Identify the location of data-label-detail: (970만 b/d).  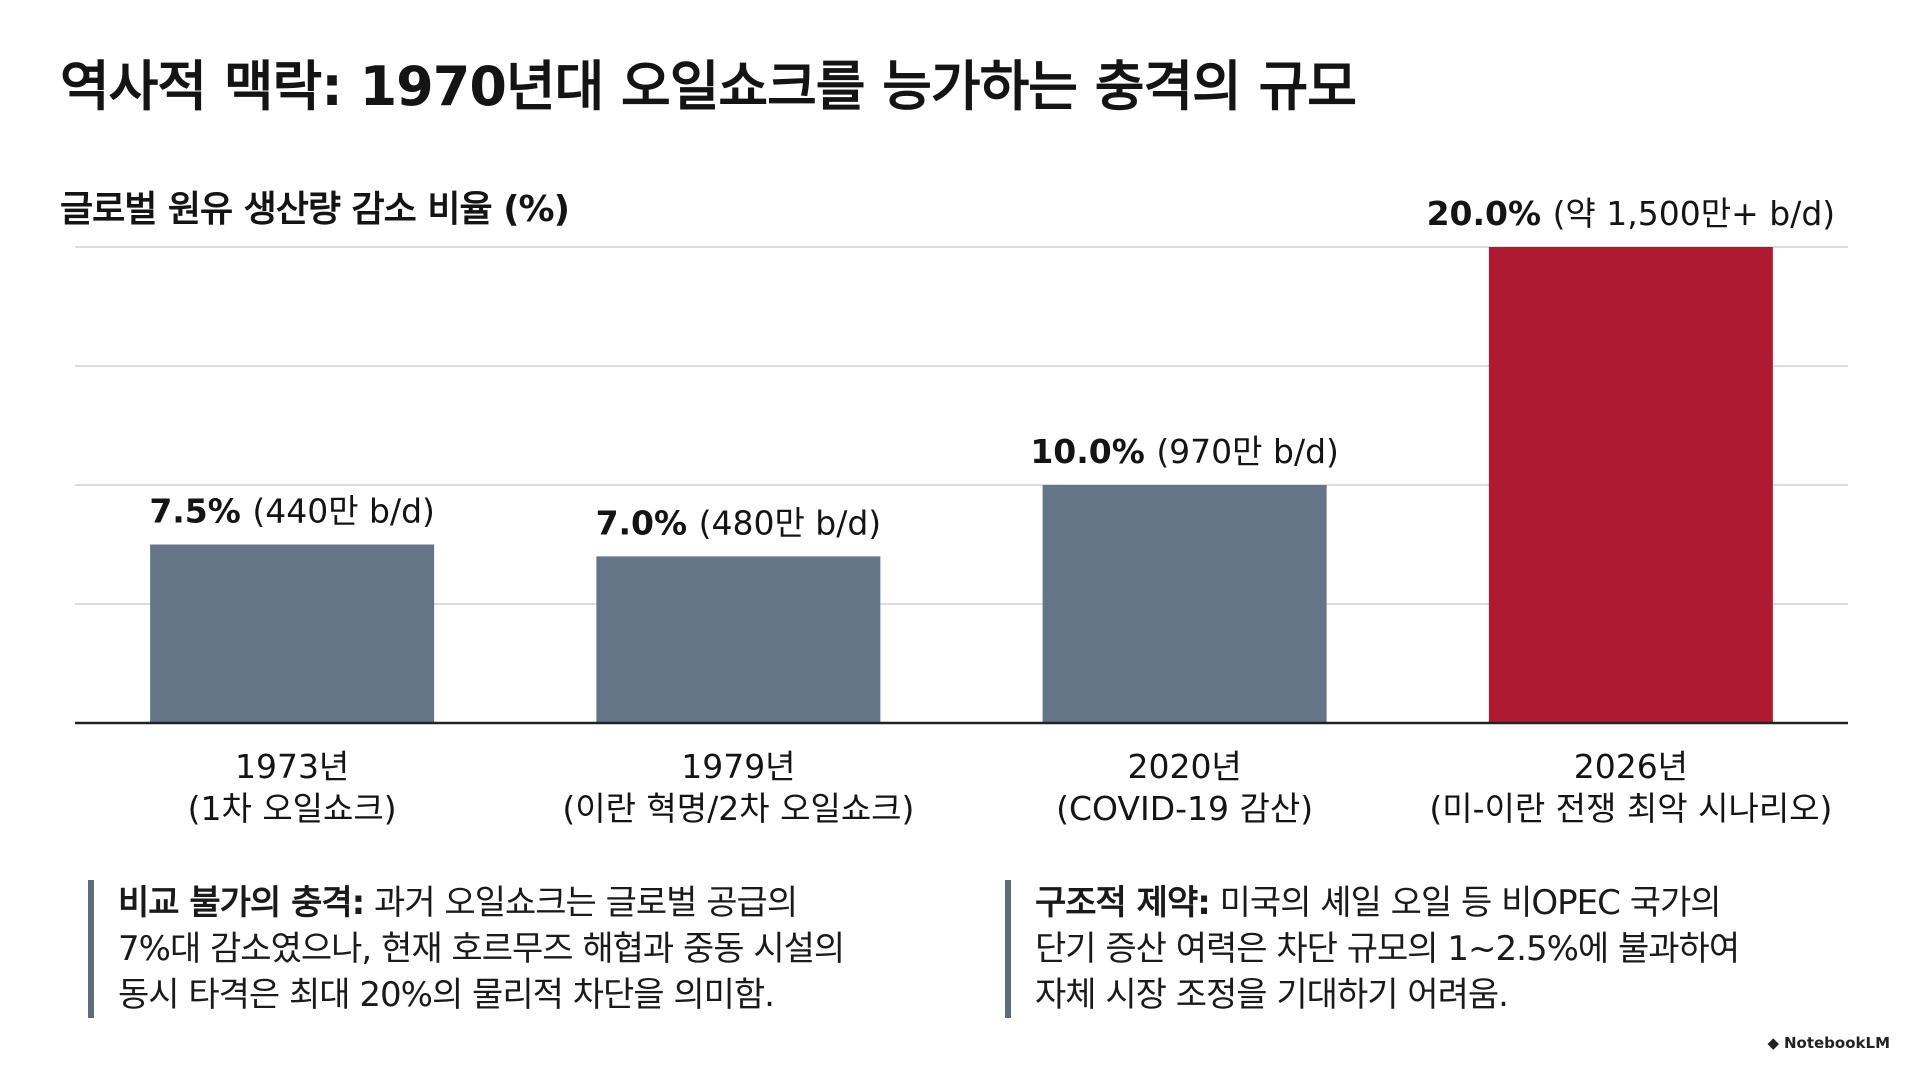
(1247, 451).